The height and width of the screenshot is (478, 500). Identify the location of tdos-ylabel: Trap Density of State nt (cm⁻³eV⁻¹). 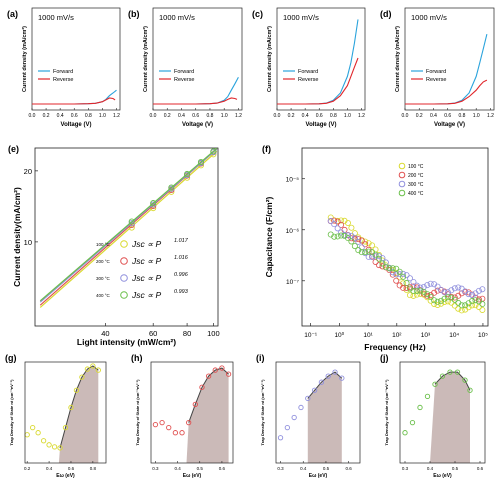
(137, 412).